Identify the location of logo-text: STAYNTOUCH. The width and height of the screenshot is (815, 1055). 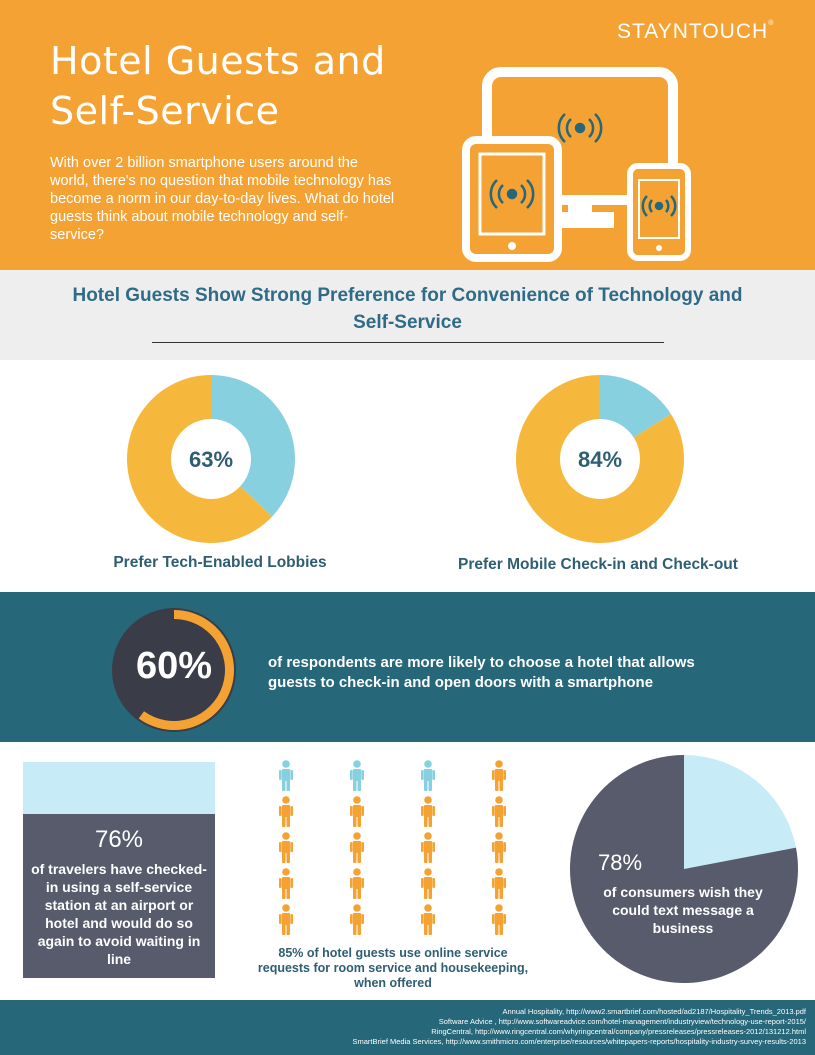
(693, 31).